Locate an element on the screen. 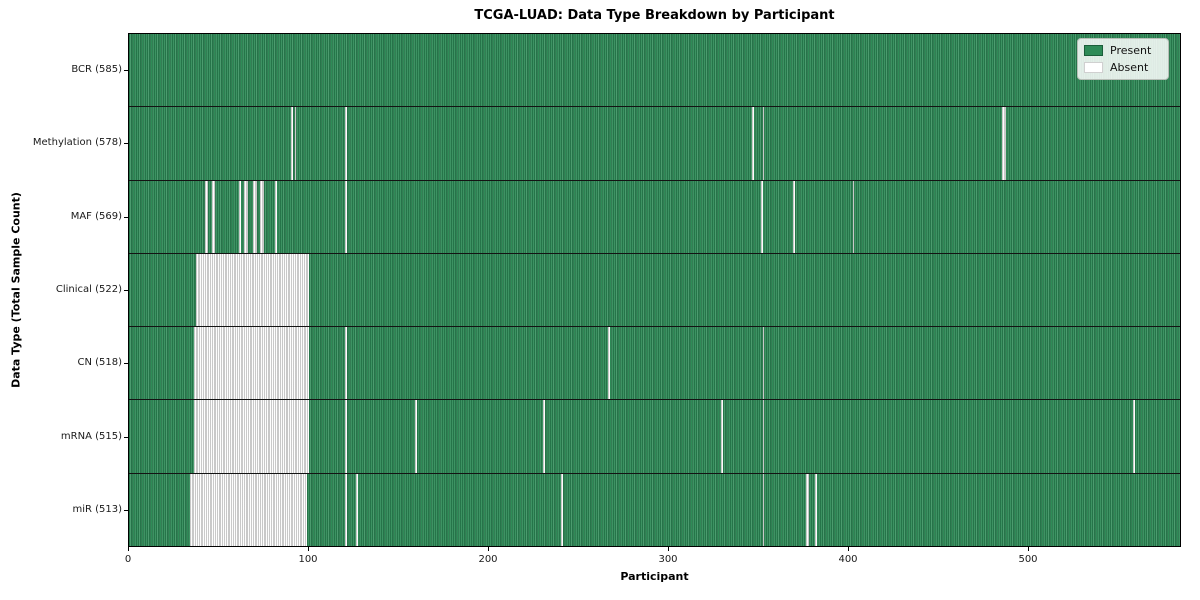 The height and width of the screenshot is (600, 1200). y-tick-label-maf: MAF (569) is located at coordinates (96, 216).